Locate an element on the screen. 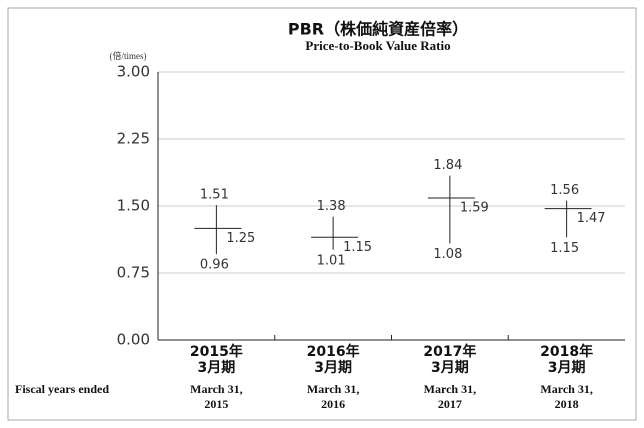  data-label: 1.38 is located at coordinates (331, 206).